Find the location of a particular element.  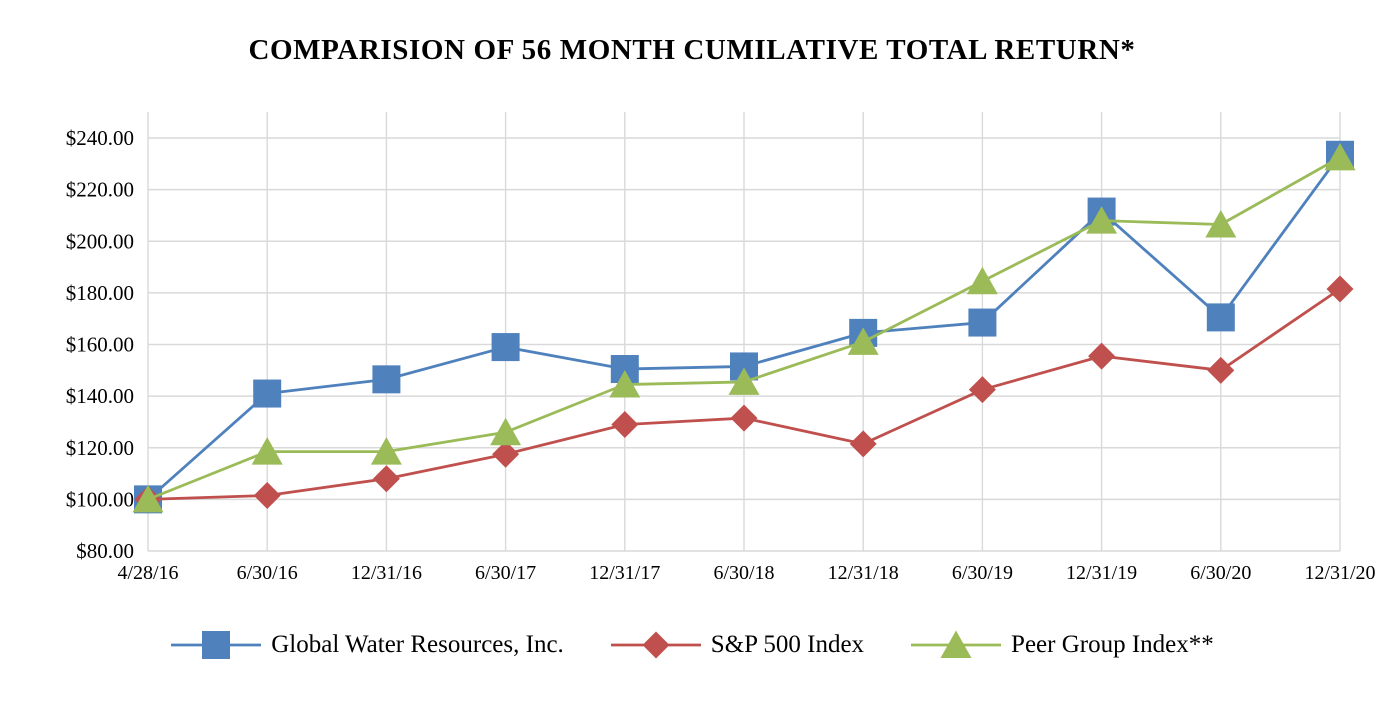

x-axis-label: 12/31/16 is located at coordinates (386, 573).